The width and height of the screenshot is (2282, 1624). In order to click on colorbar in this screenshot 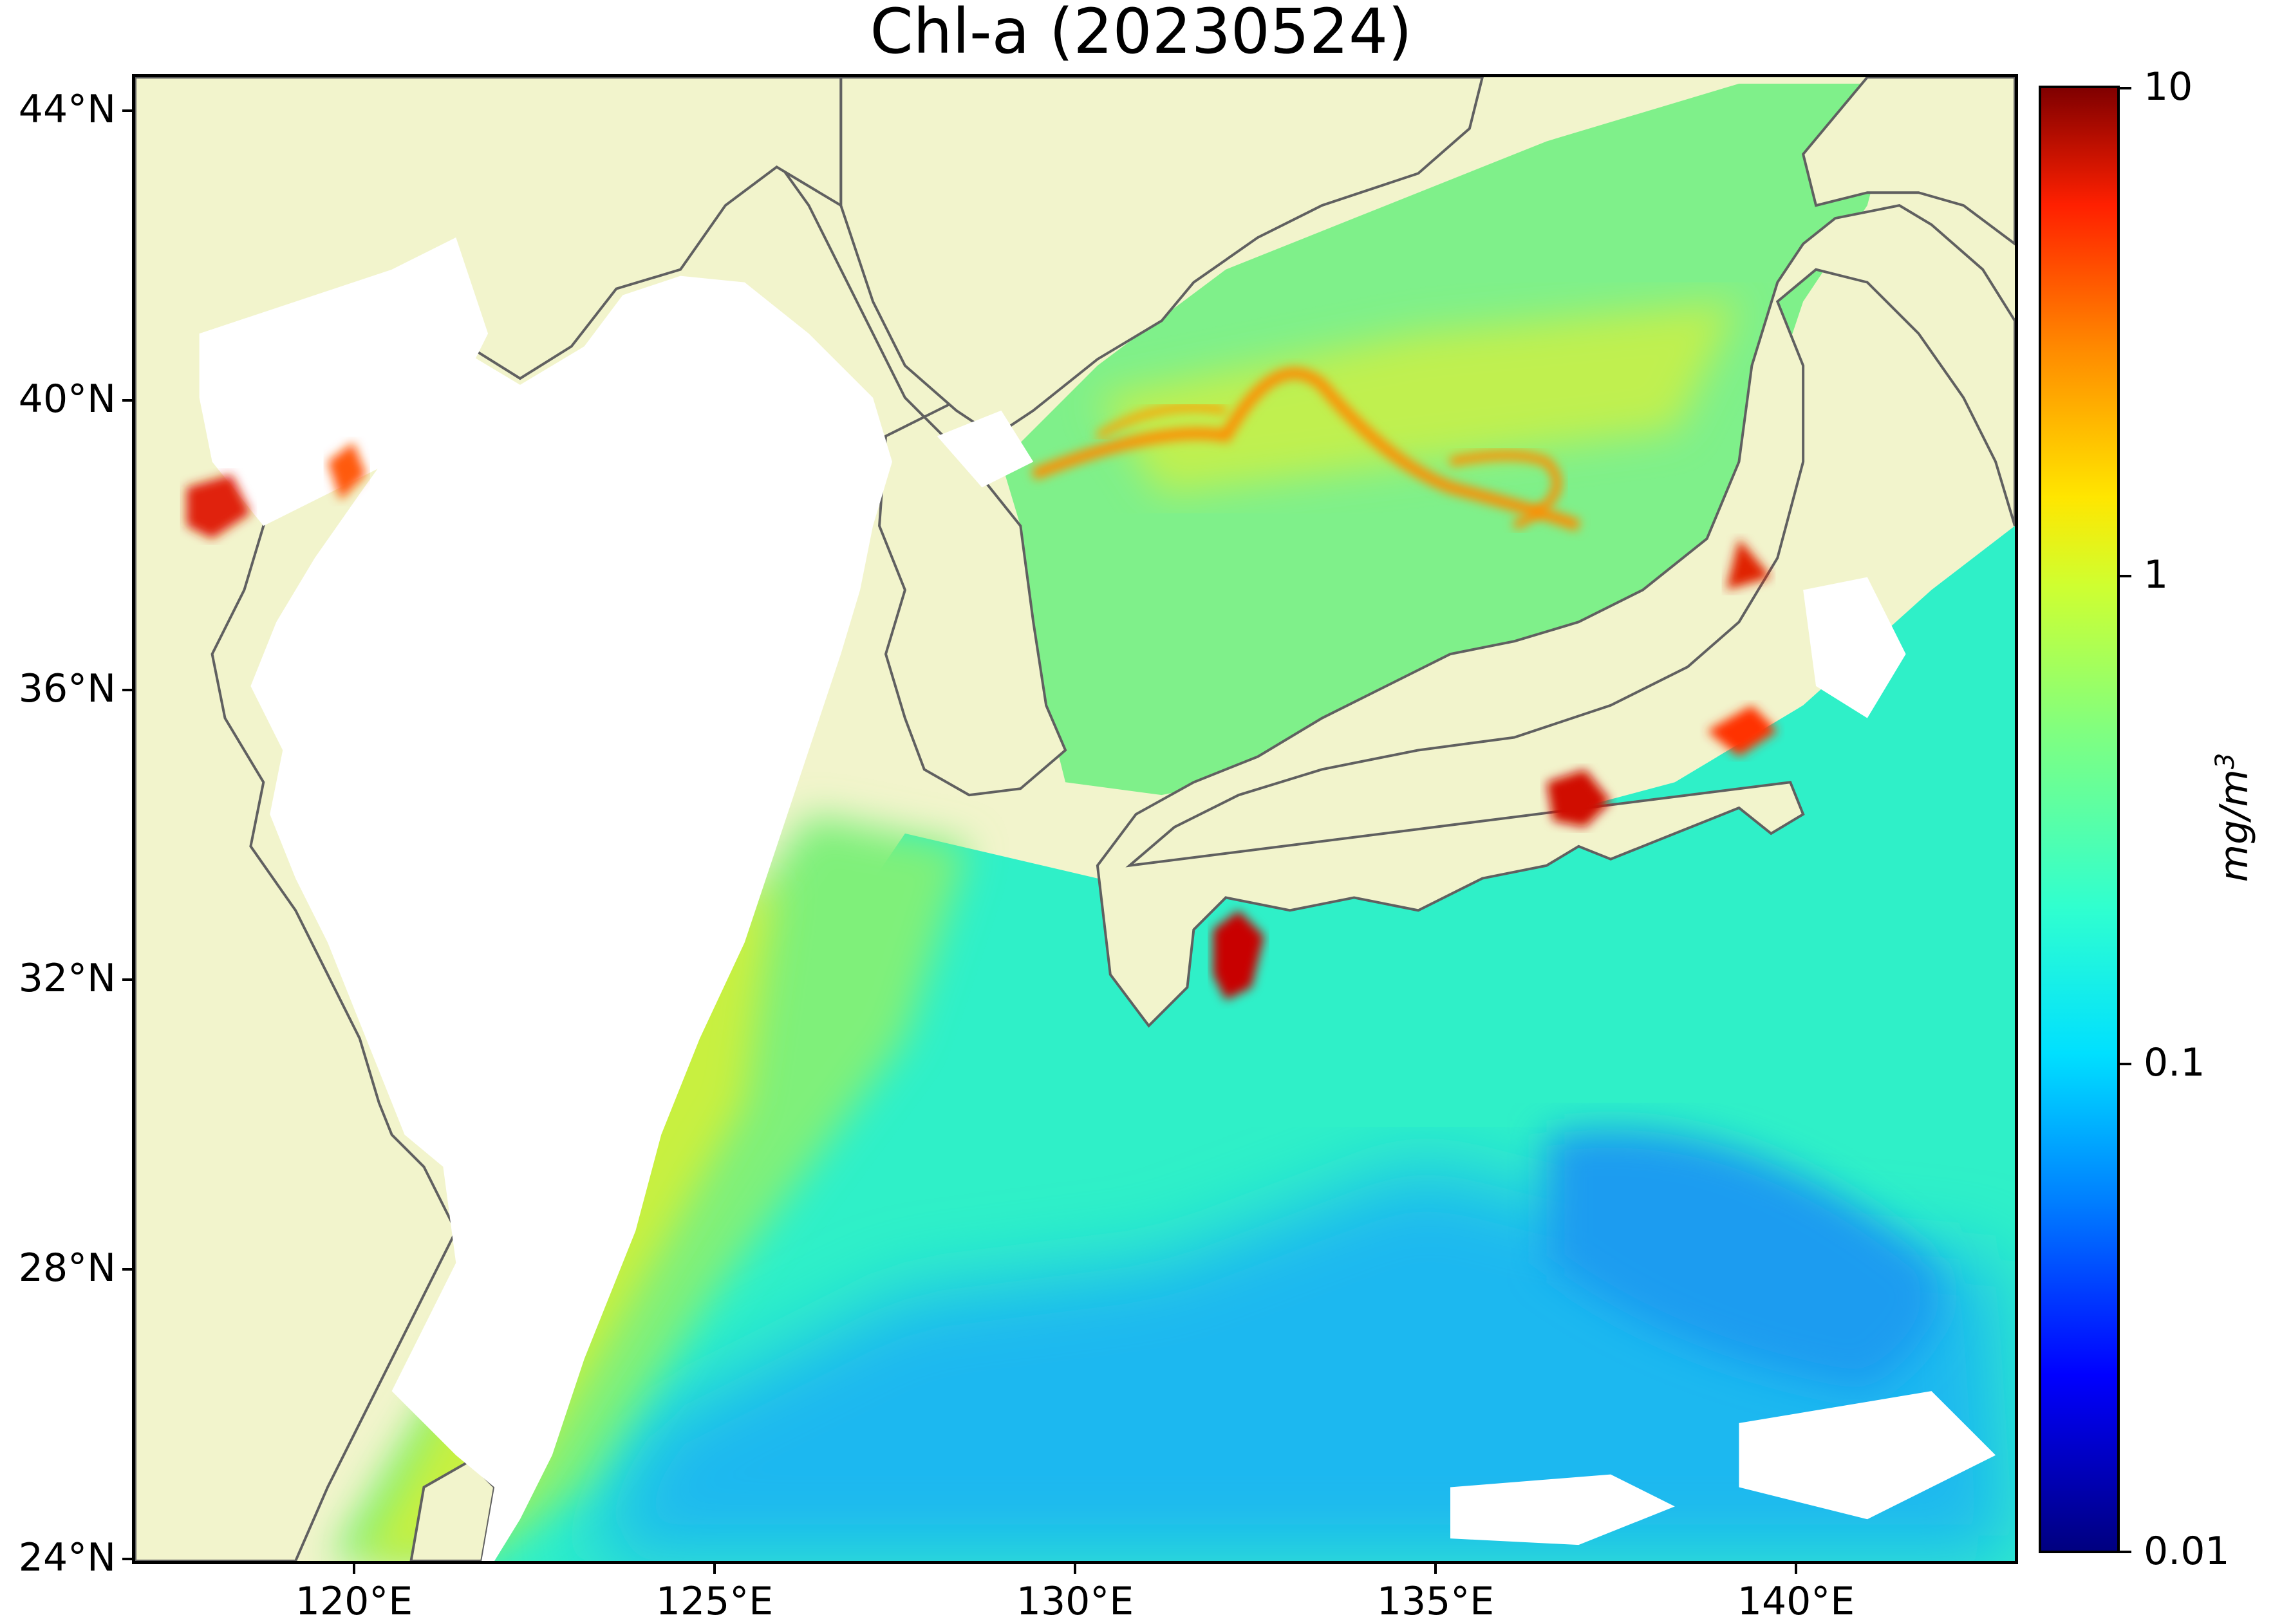, I will do `click(2079, 819)`.